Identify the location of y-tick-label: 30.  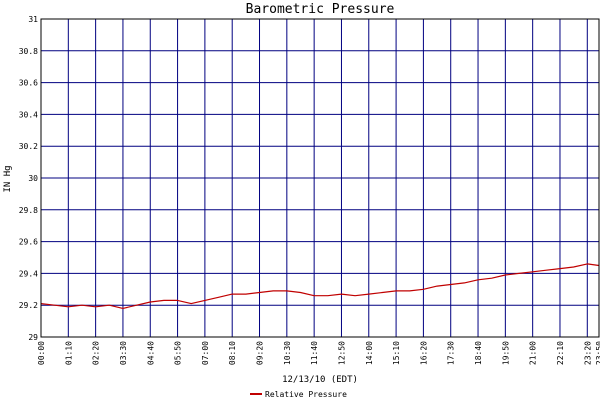
(33, 178).